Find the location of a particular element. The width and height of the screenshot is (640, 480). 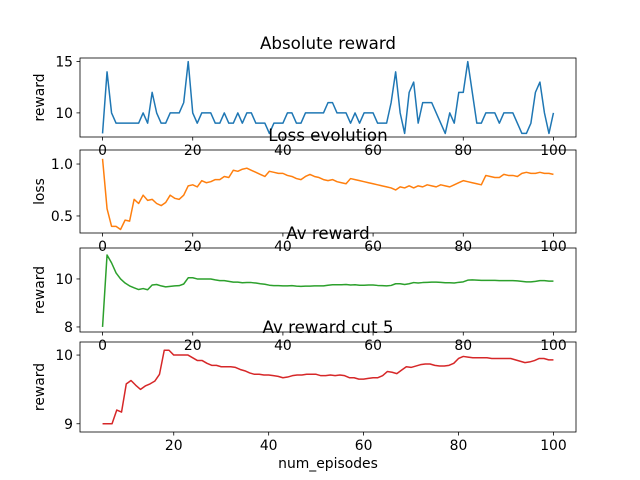

y-tick-label: 8 is located at coordinates (68, 328).